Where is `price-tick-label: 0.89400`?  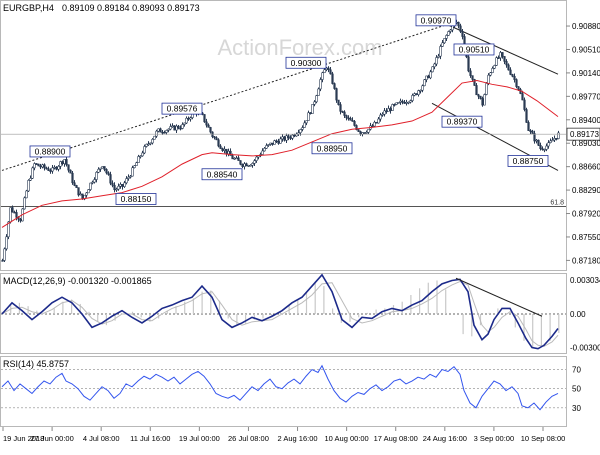 price-tick-label: 0.89400 is located at coordinates (586, 120).